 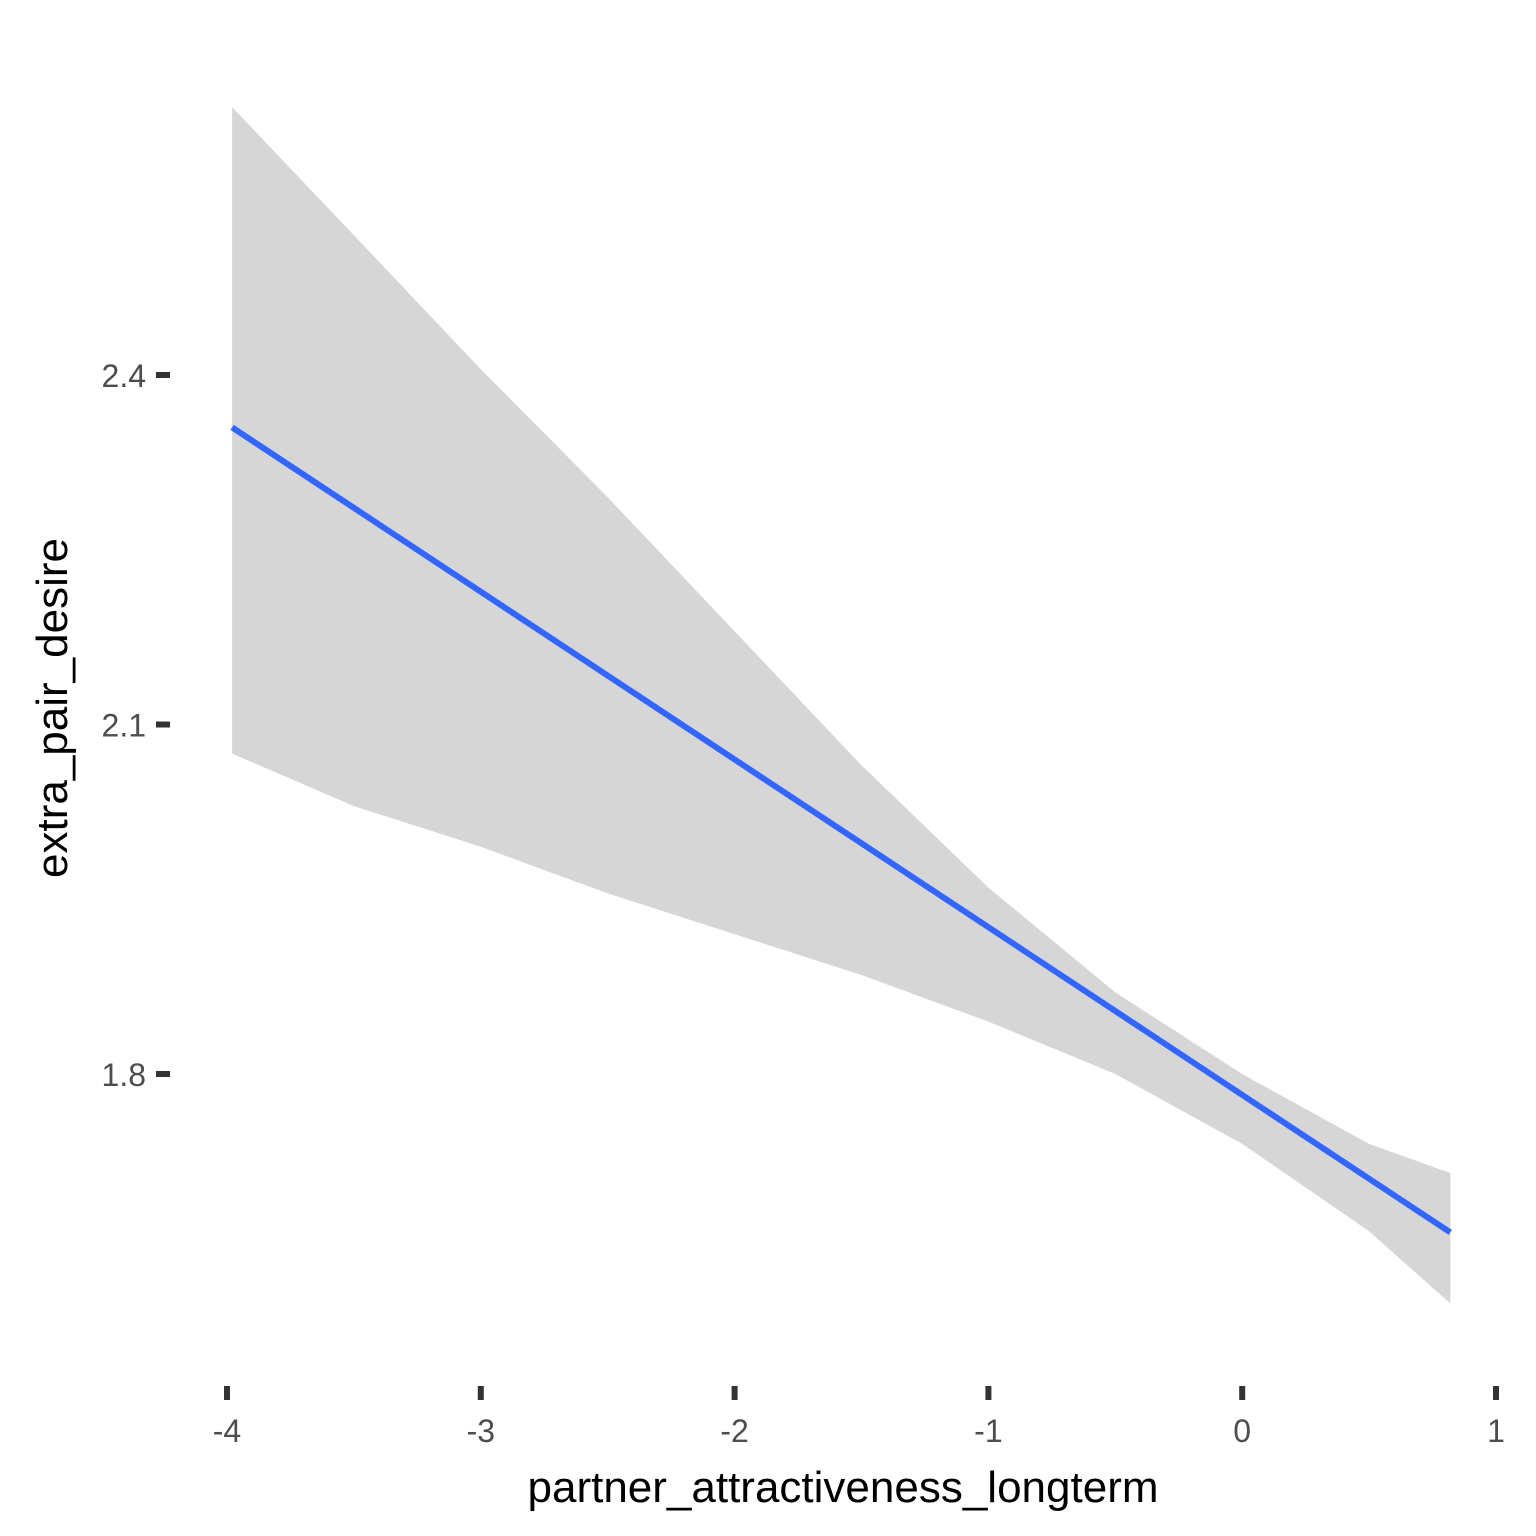 I want to click on x-tick-label: -3, so click(x=481, y=1431).